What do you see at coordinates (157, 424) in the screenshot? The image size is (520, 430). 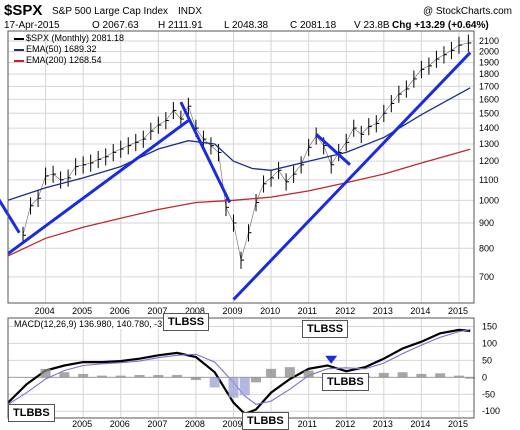 I see `macd-x-tick-label: 2007` at bounding box center [157, 424].